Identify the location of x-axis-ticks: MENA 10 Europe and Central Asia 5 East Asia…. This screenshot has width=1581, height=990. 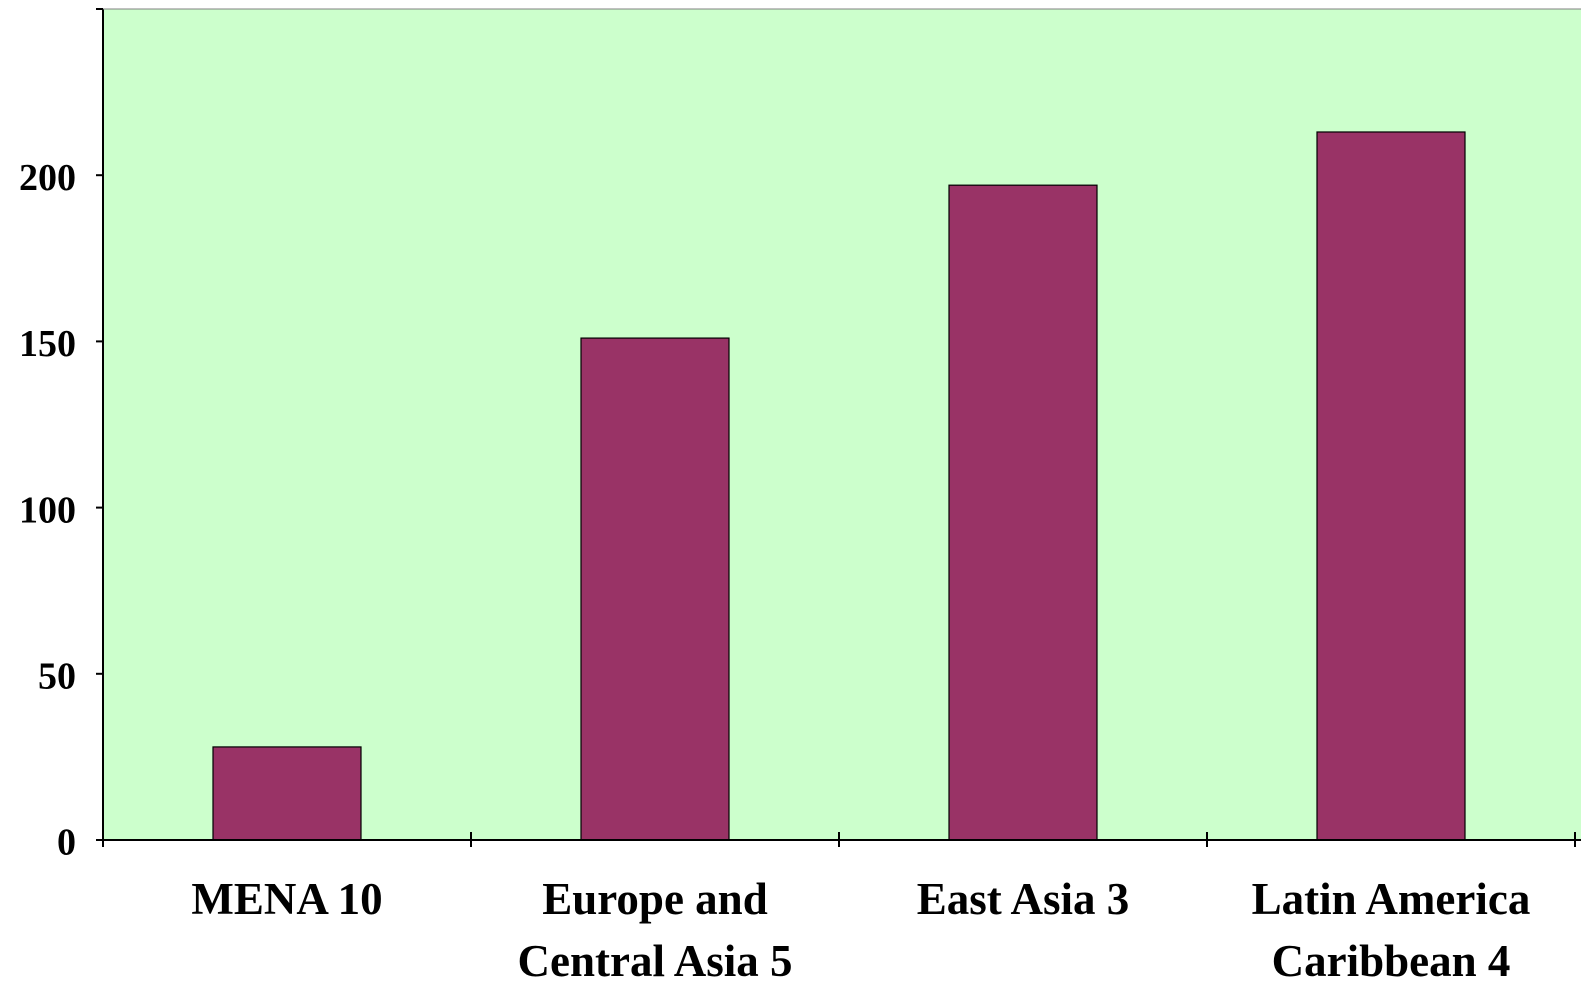
(839, 909).